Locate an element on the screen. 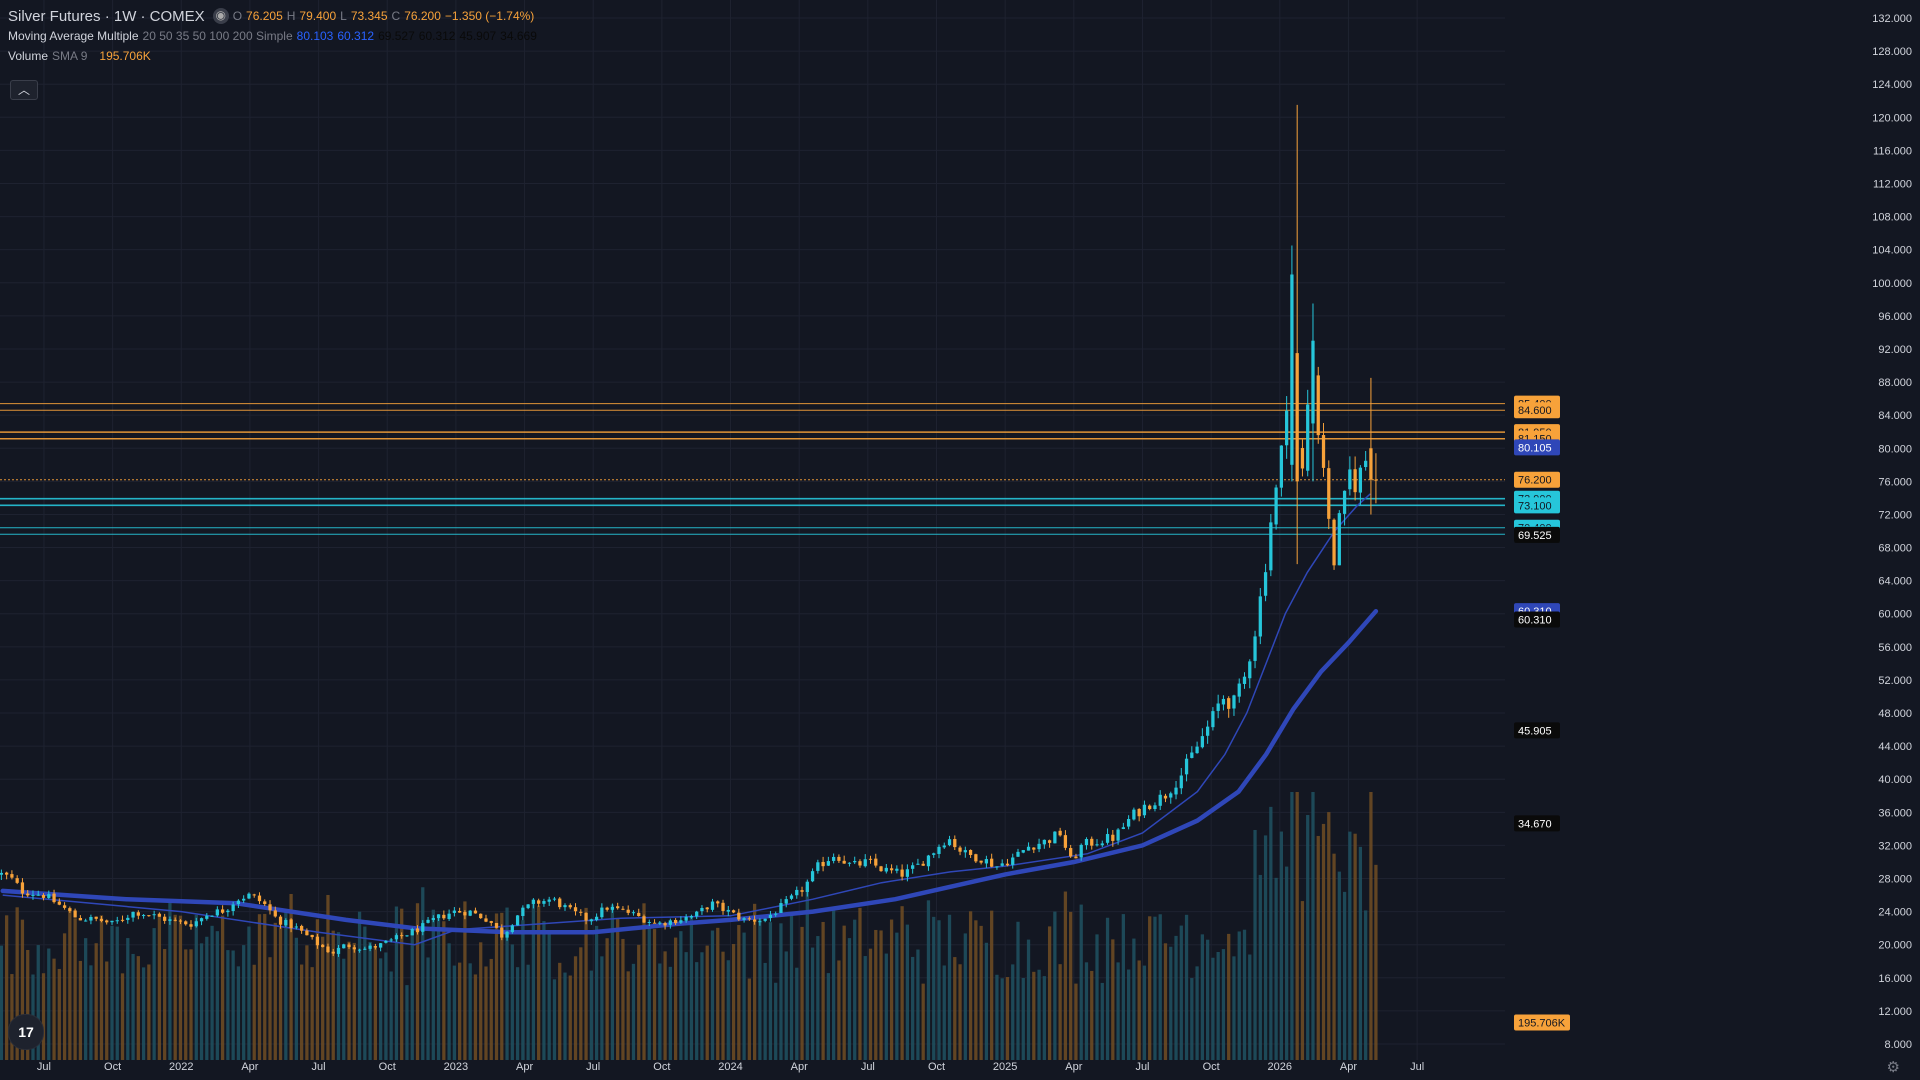 Image resolution: width=1920 pixels, height=1080 pixels. symbol-title: Silver Futures · 1W · COMEX is located at coordinates (106, 16).